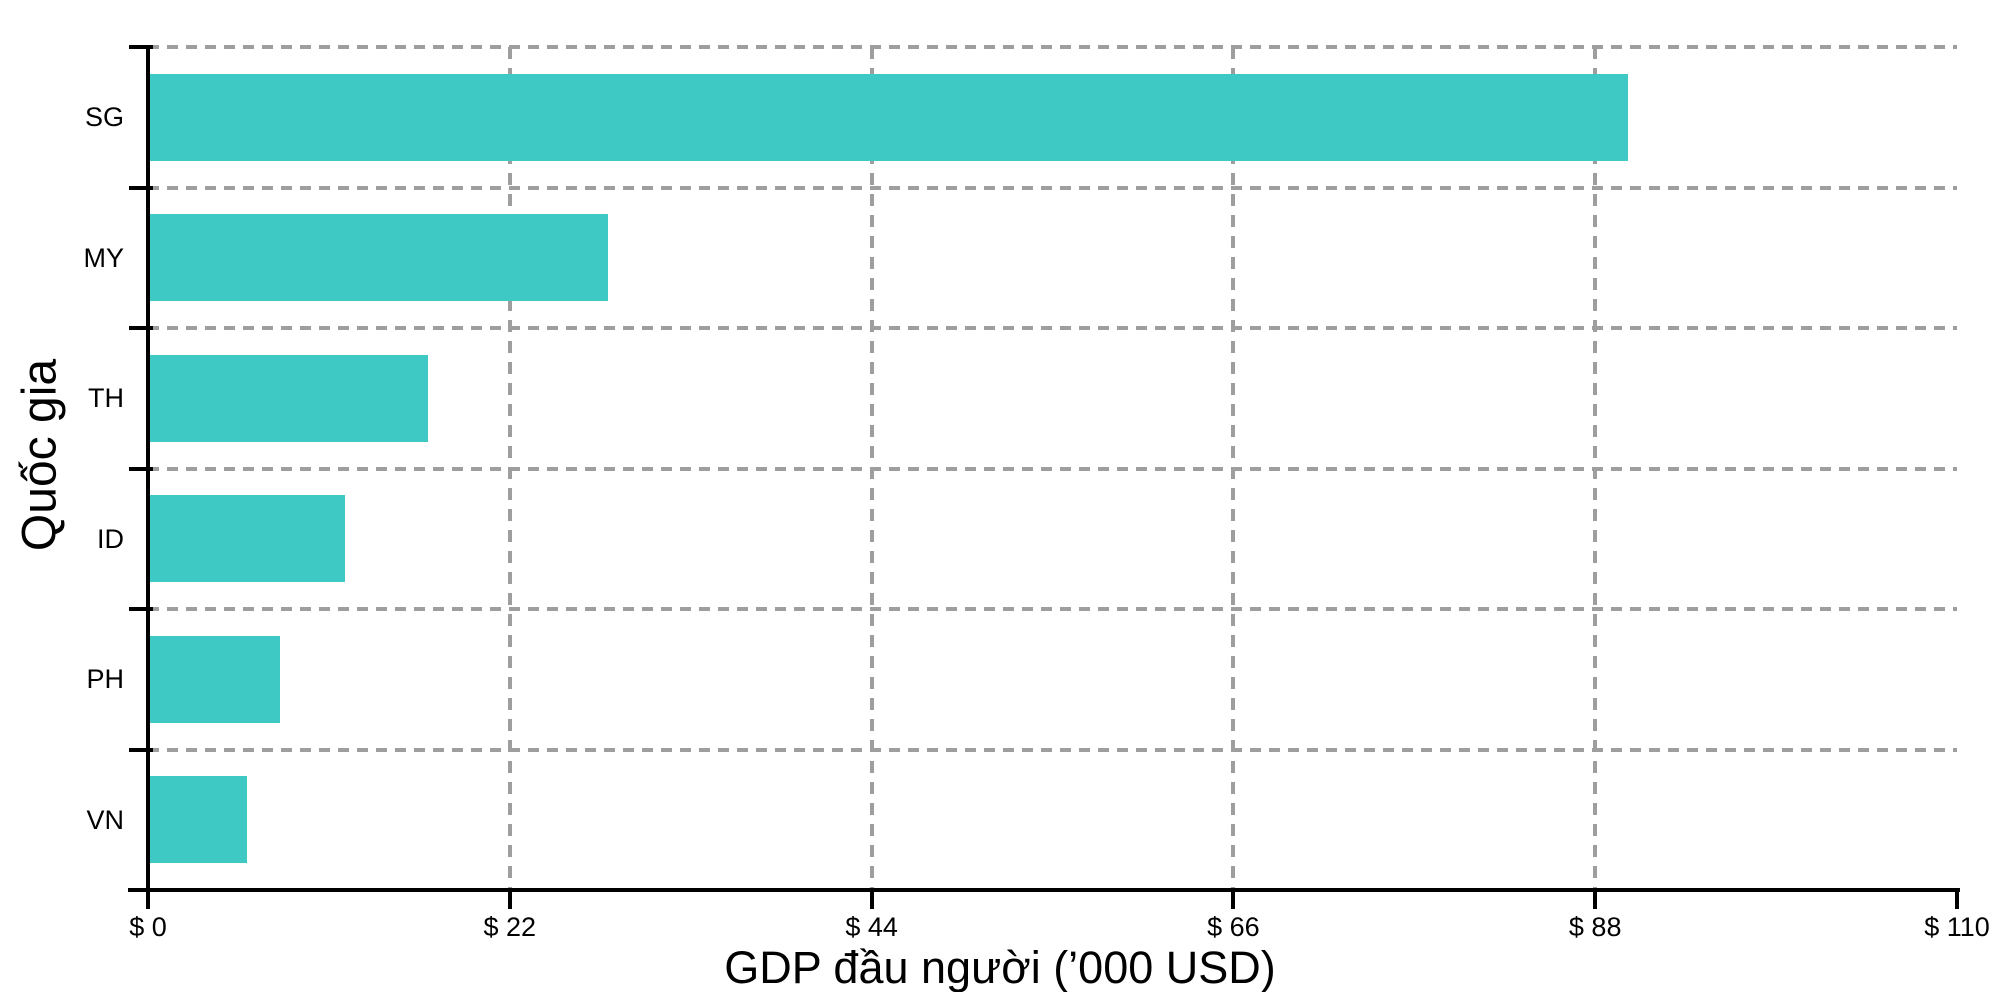 The height and width of the screenshot is (992, 2000). Describe the element at coordinates (148, 478) in the screenshot. I see `y-axis-spine` at that location.